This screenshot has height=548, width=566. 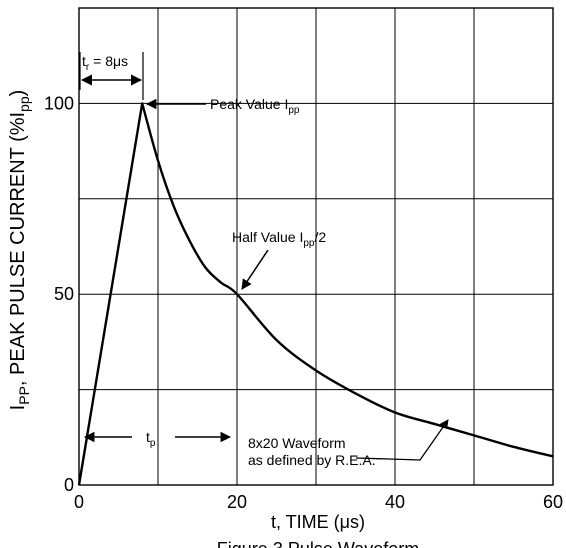 I want to click on waveform-annotation: 8x20 Waveform as defined by R.E.A., so click(x=348, y=443).